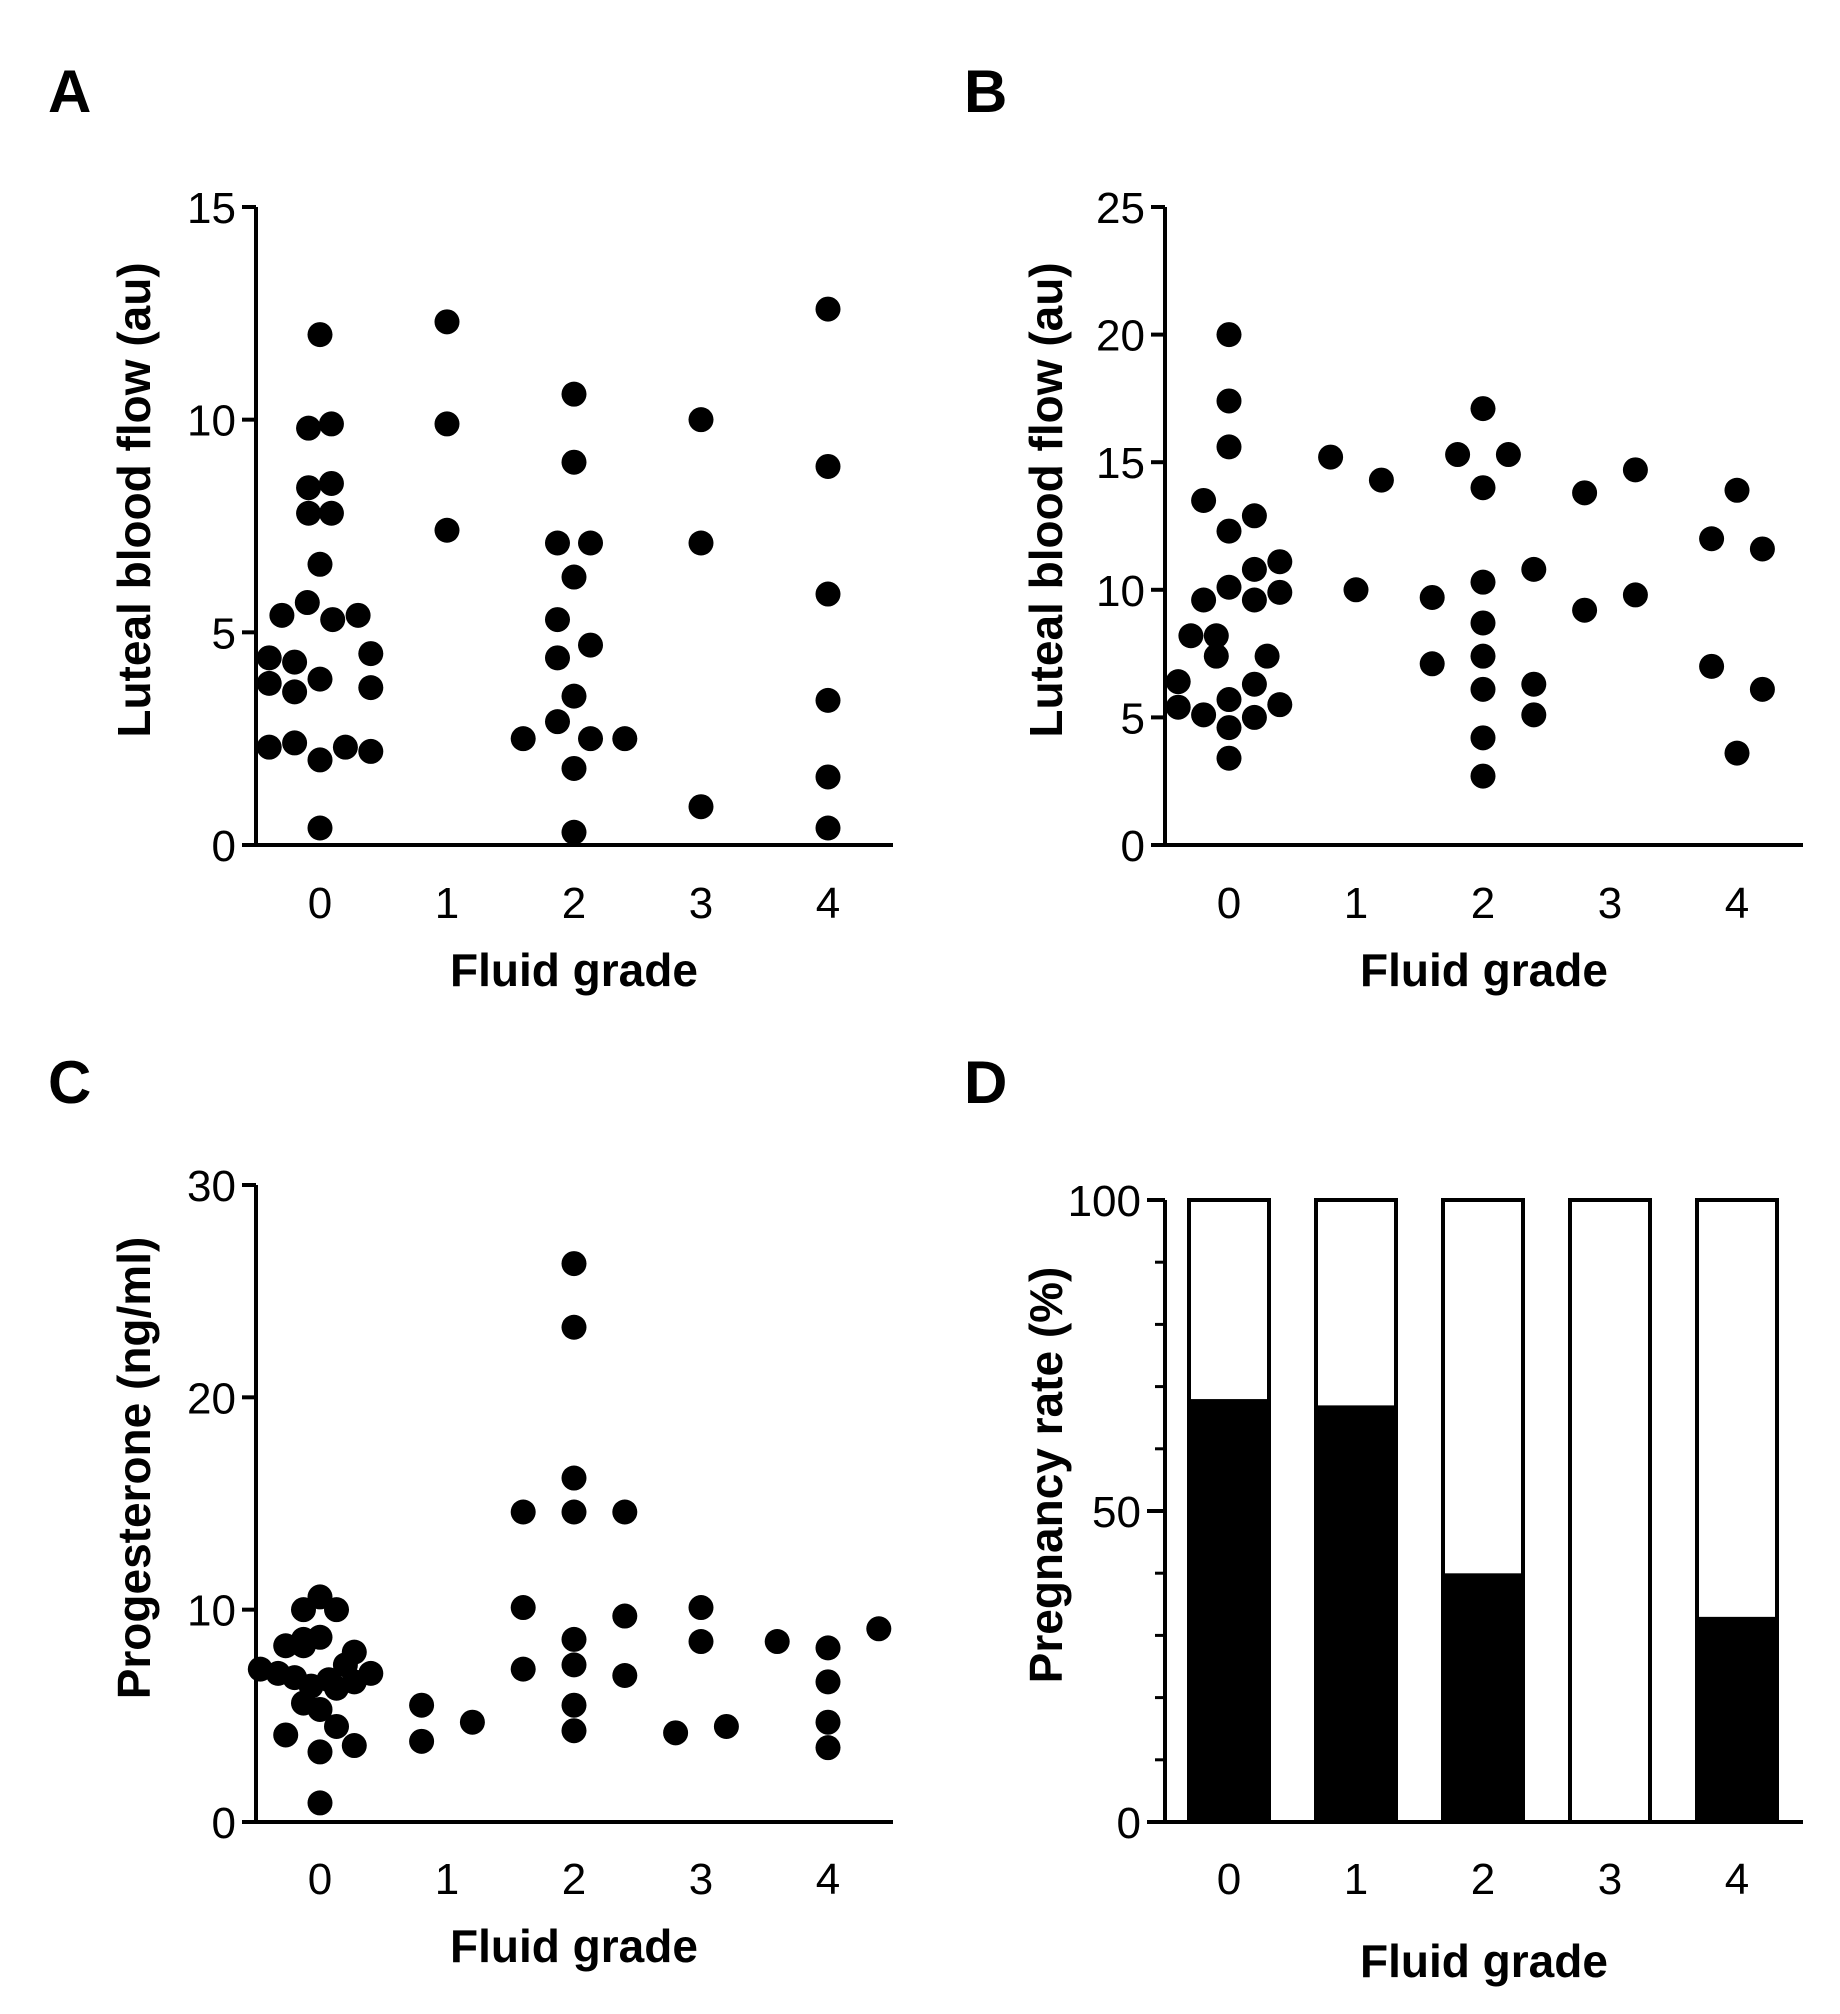  I want to click on panel-letter: D, so click(985, 1082).